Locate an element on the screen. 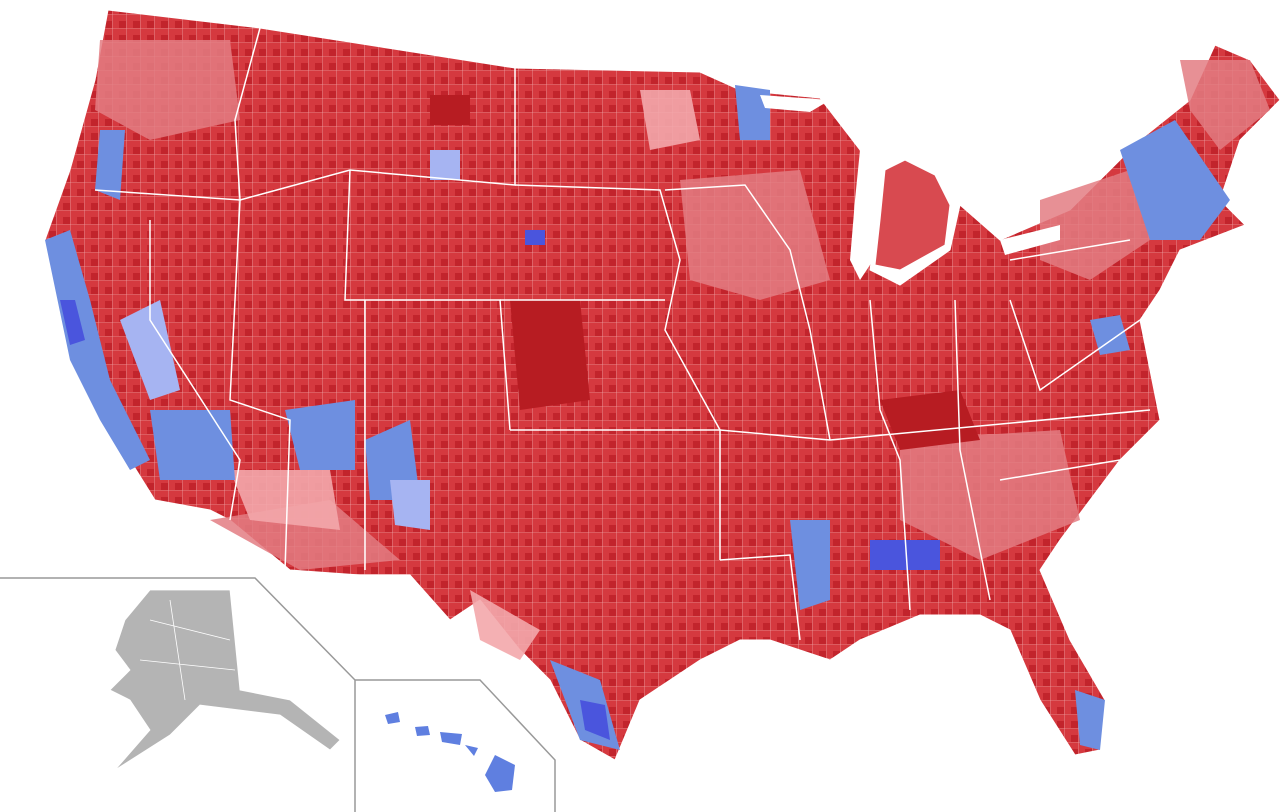 Image resolution: width=1280 pixels, height=812 pixels. inset-frames is located at coordinates (278, 694).